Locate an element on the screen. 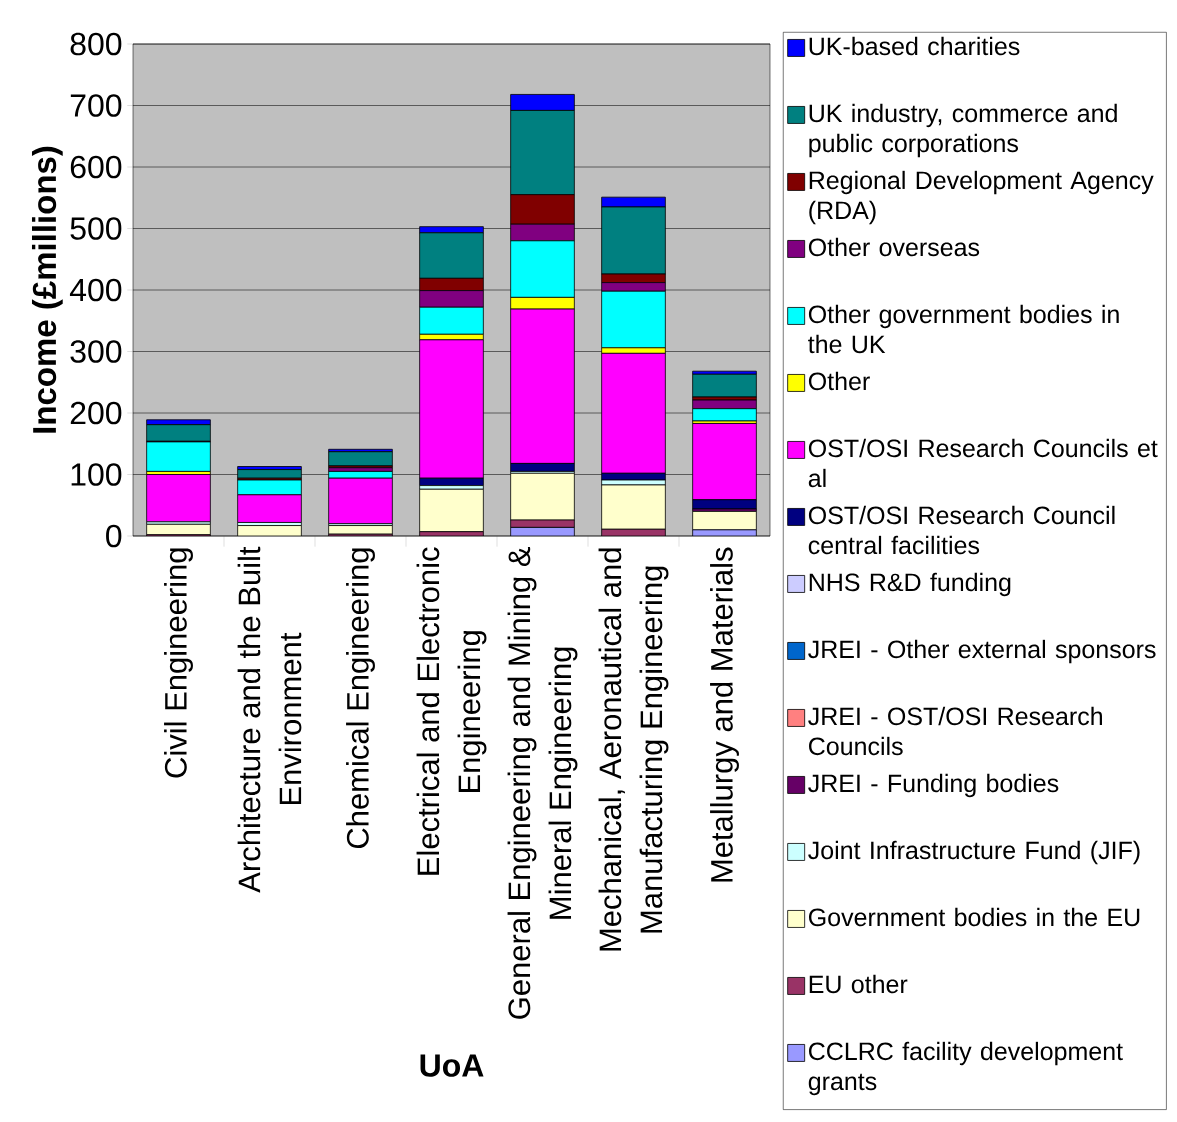 The width and height of the screenshot is (1177, 1122). legend-label: Other is located at coordinates (839, 381).